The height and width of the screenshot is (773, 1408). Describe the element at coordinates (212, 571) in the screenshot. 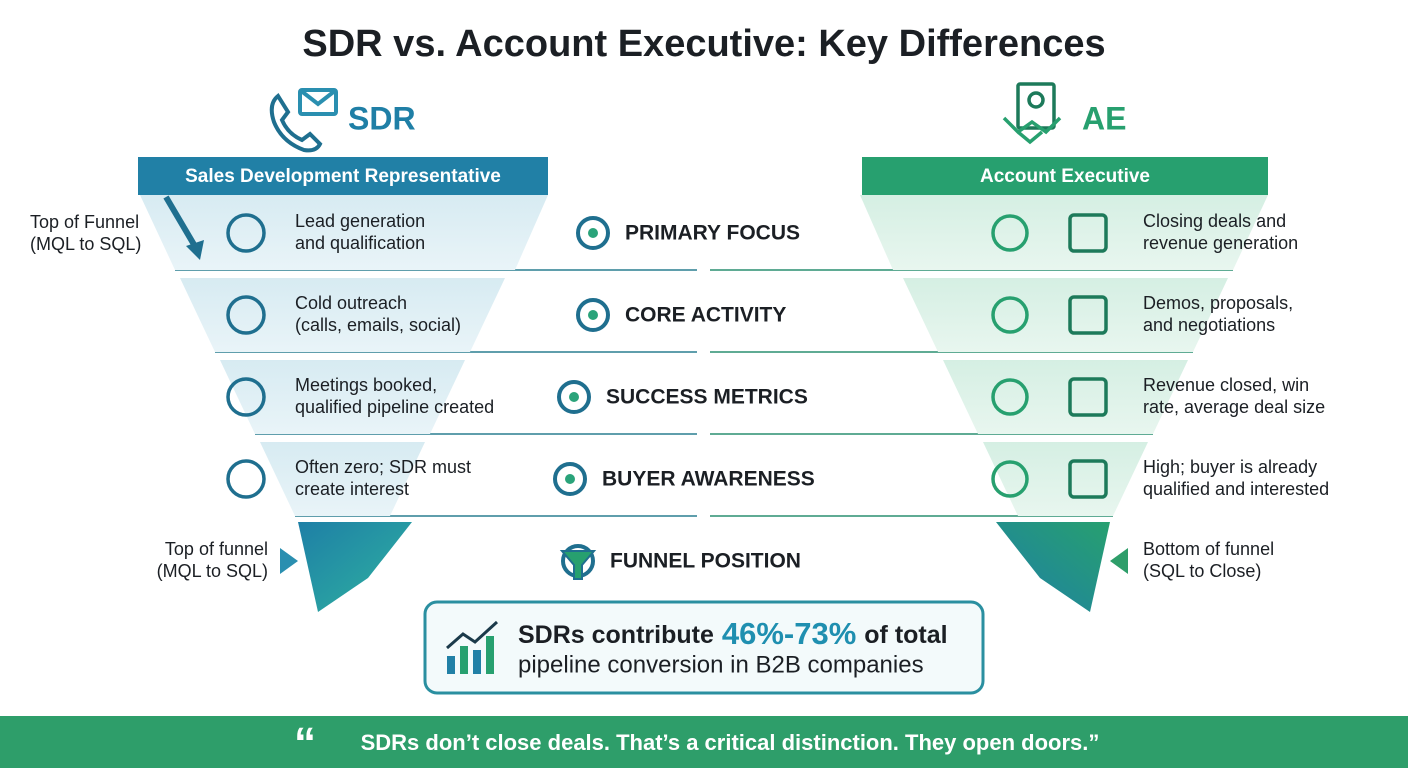

I see `sdr-text: (MQL to SQL)` at that location.